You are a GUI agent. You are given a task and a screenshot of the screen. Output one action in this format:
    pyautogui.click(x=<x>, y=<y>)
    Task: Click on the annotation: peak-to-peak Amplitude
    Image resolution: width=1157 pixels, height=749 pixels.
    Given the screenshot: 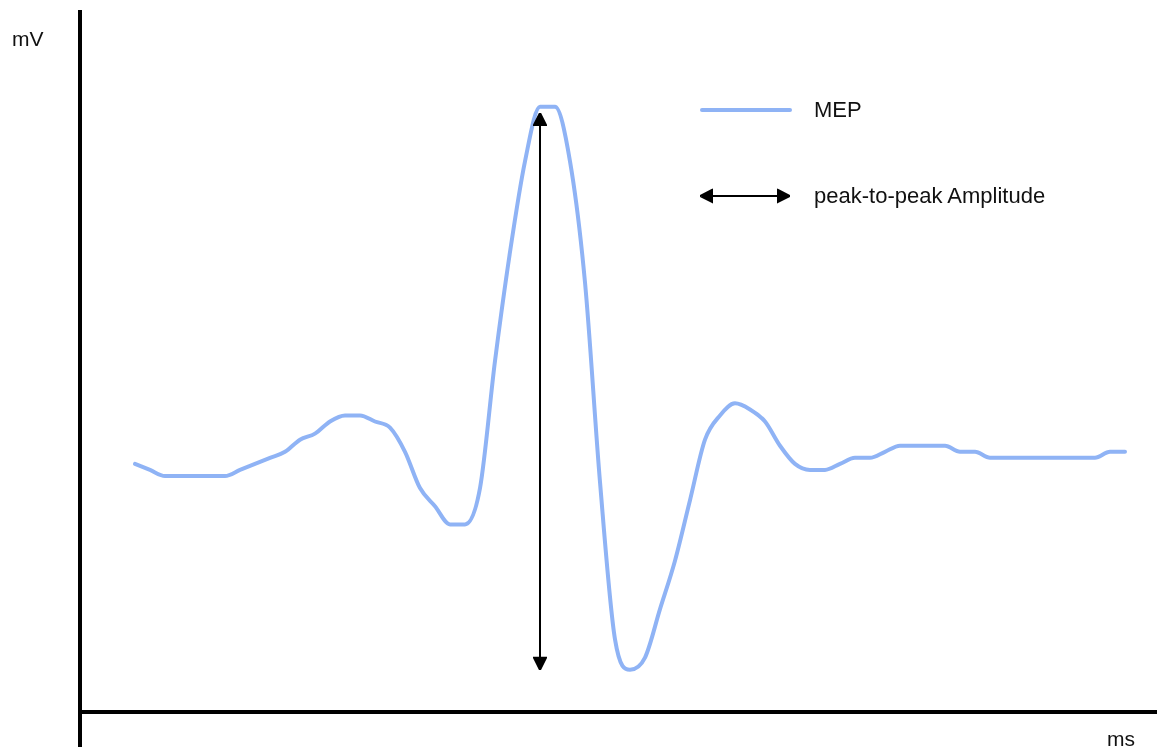 What is the action you would take?
    pyautogui.click(x=930, y=196)
    